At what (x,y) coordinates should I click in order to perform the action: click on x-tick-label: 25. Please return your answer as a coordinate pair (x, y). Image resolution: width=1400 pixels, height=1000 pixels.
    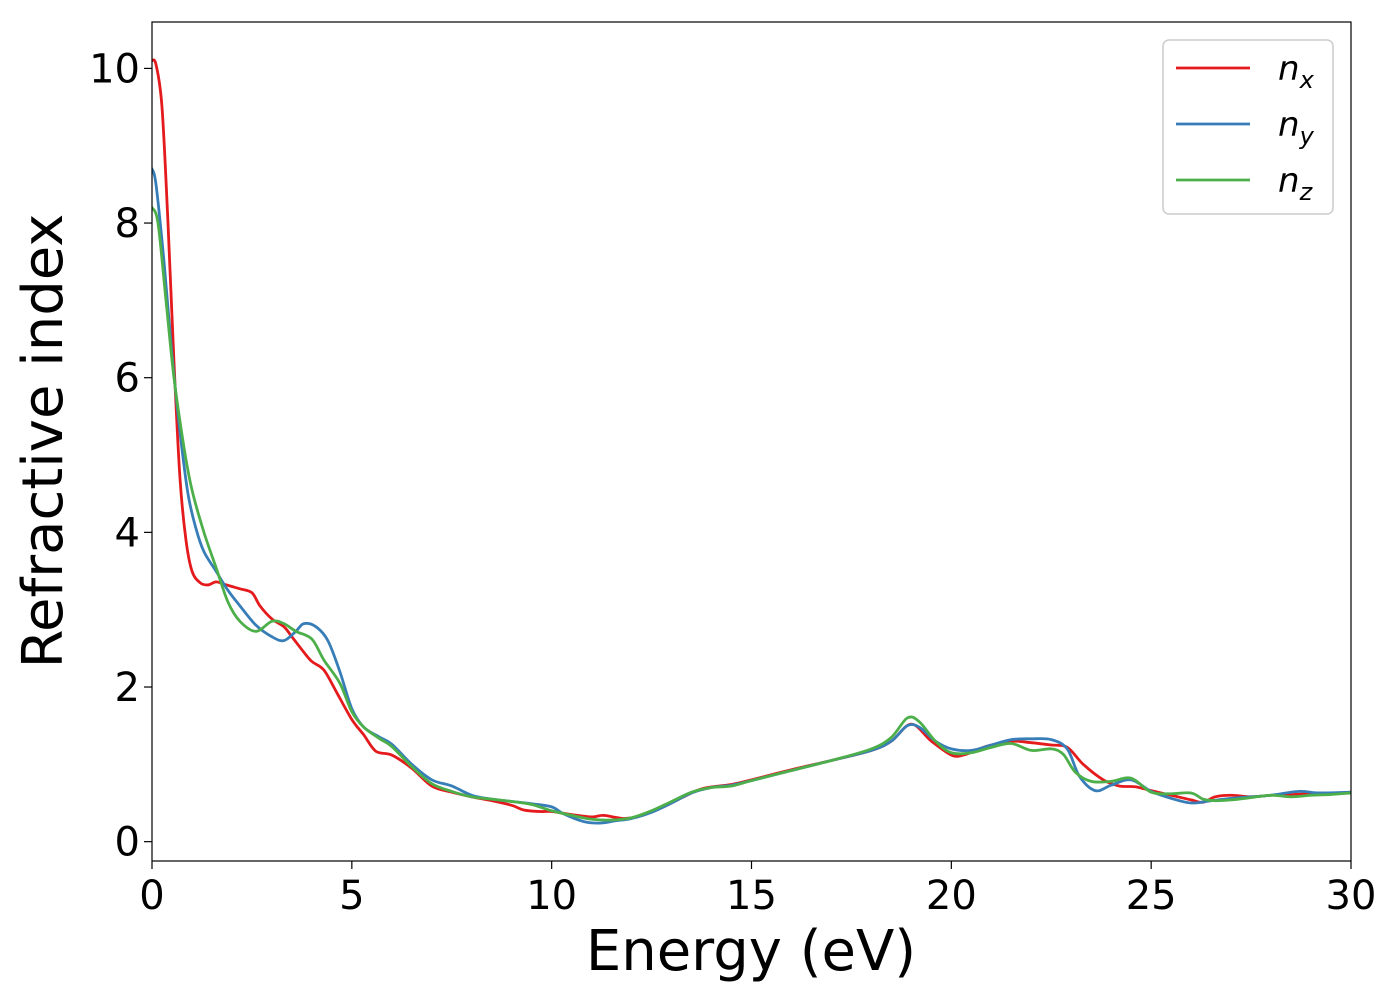
    Looking at the image, I should click on (1151, 896).